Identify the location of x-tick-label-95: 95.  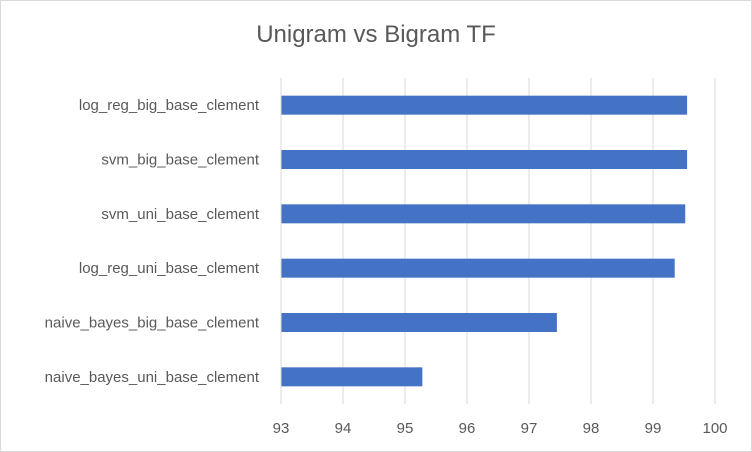
(405, 428).